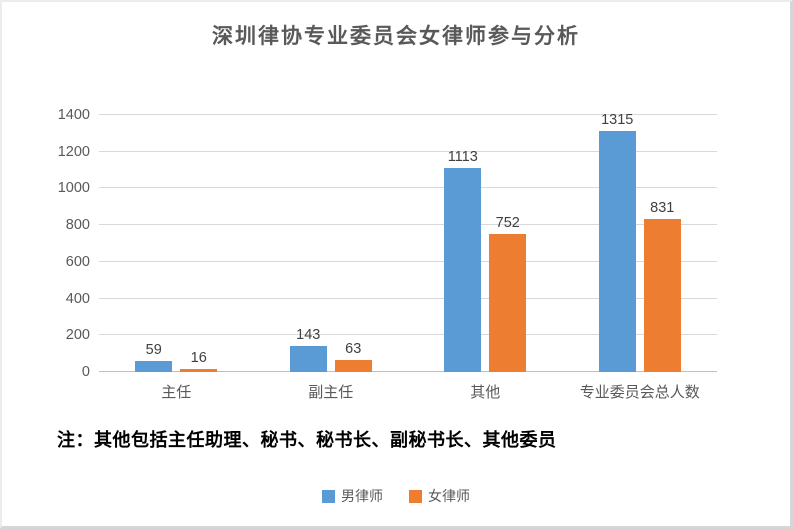 The width and height of the screenshot is (793, 529). I want to click on legend: 男律师 女律师, so click(396, 496).